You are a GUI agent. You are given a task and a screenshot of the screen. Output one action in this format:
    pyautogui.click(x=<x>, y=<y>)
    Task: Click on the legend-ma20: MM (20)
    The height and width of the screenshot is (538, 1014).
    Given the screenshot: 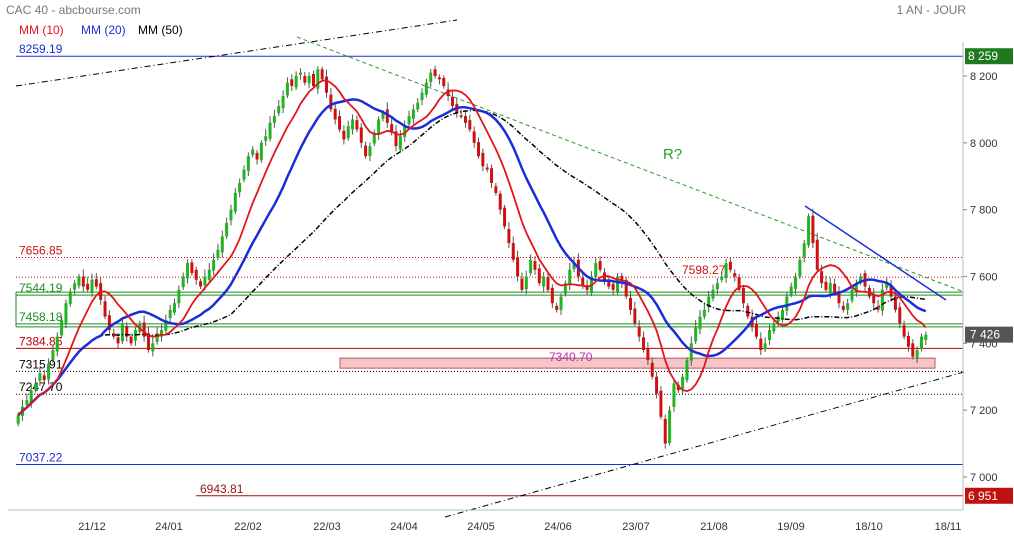 What is the action you would take?
    pyautogui.click(x=103, y=30)
    